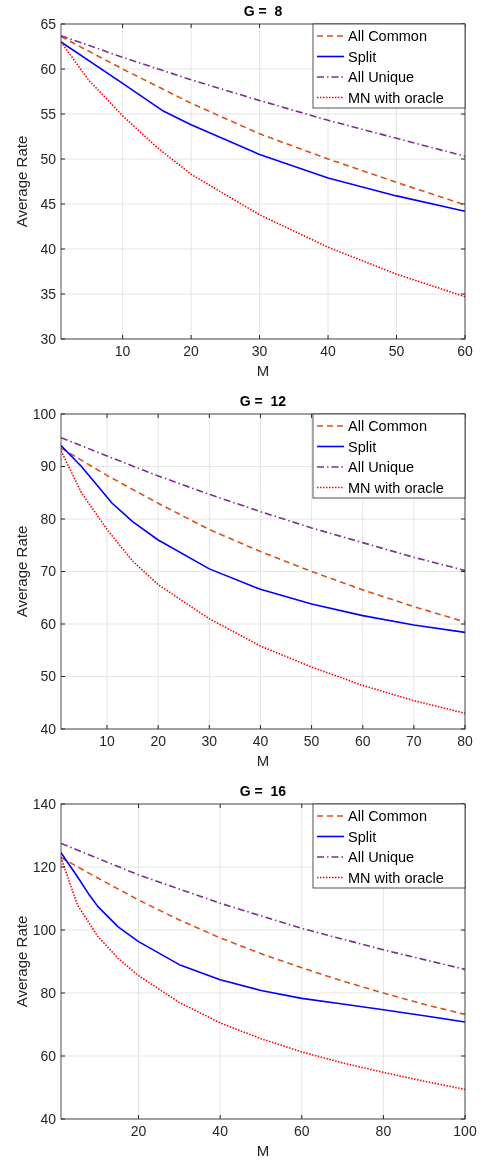  Describe the element at coordinates (48, 338) in the screenshot. I see `y-tick-label: 30` at that location.